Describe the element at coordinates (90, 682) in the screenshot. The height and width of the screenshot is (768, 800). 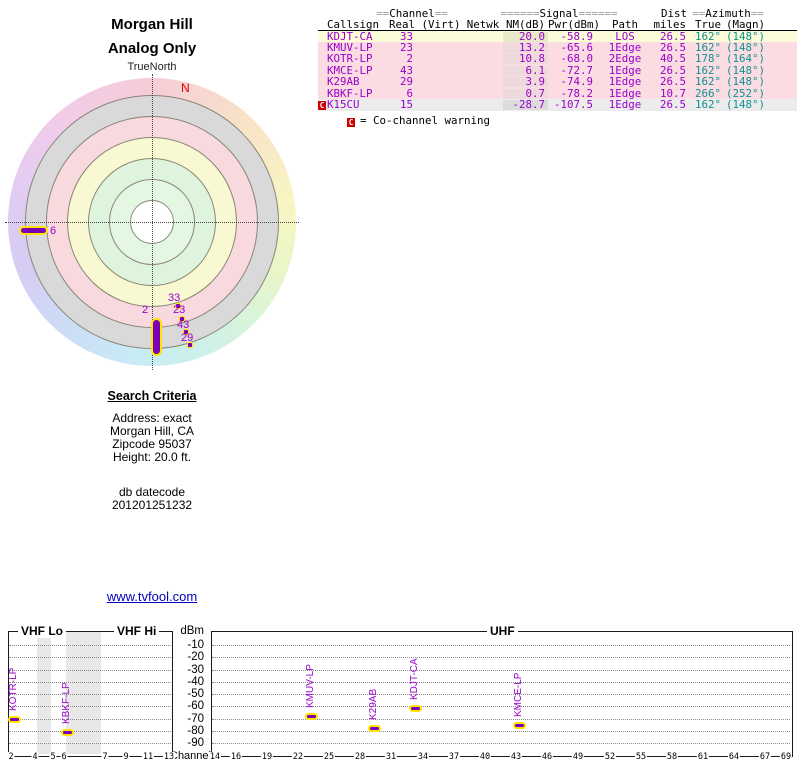
I see `gridline--40-vhf` at that location.